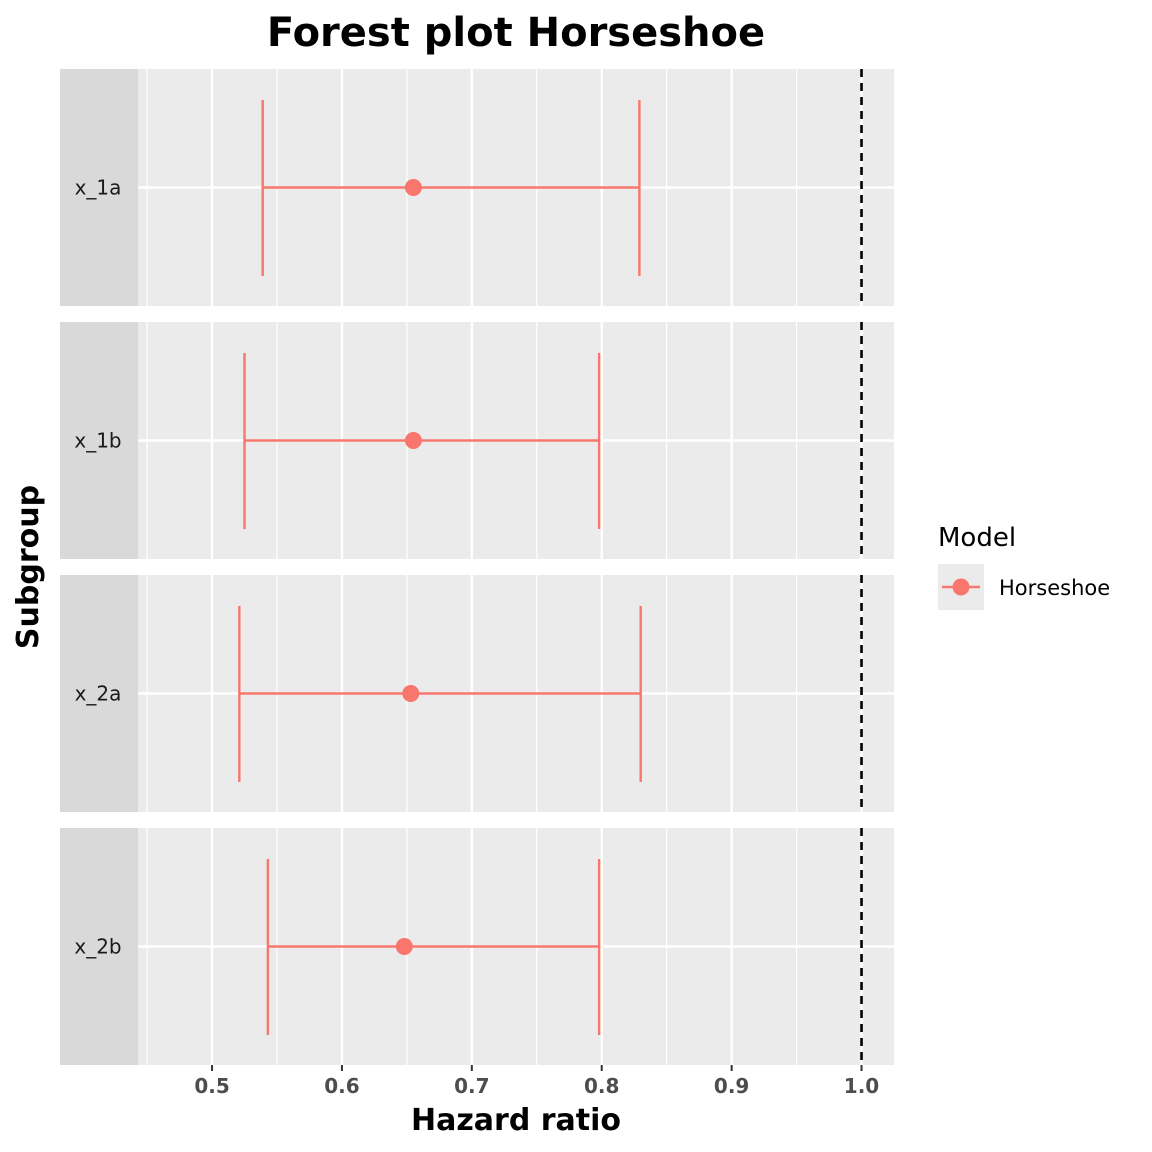 The image size is (1152, 1152). I want to click on facet-label: x_1a, so click(98, 188).